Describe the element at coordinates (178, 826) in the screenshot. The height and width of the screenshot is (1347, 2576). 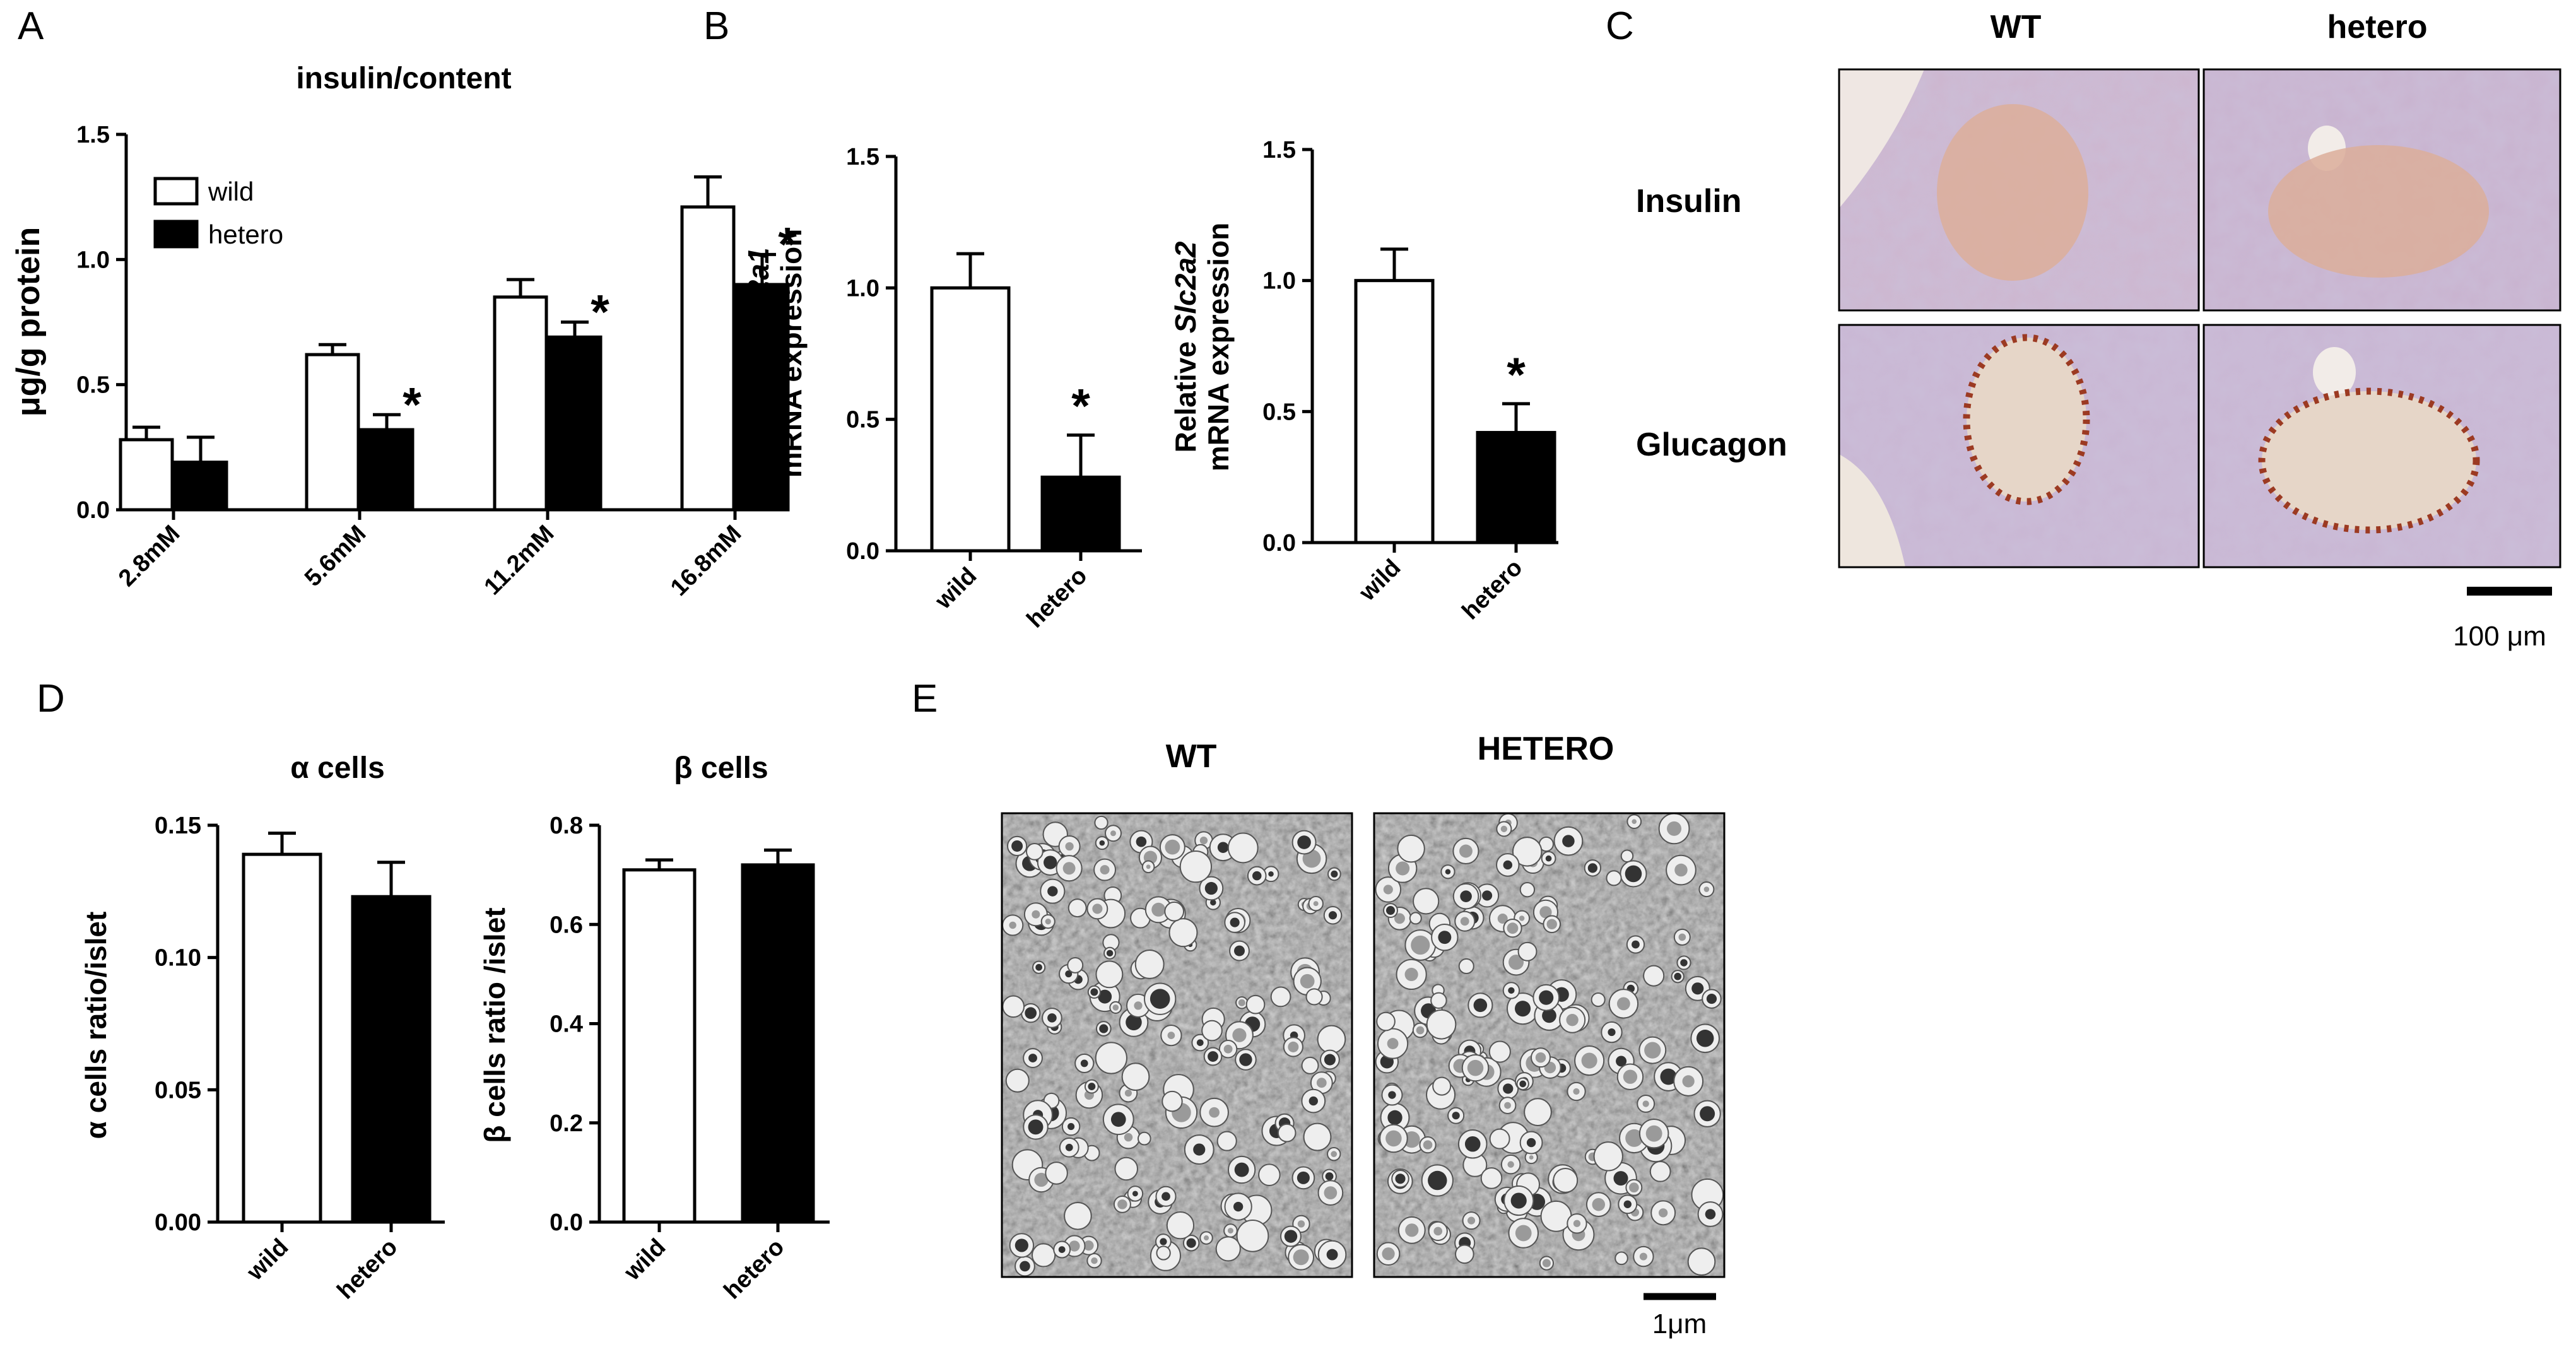
I see `chart-d1-y-tick-label: 0.15` at that location.